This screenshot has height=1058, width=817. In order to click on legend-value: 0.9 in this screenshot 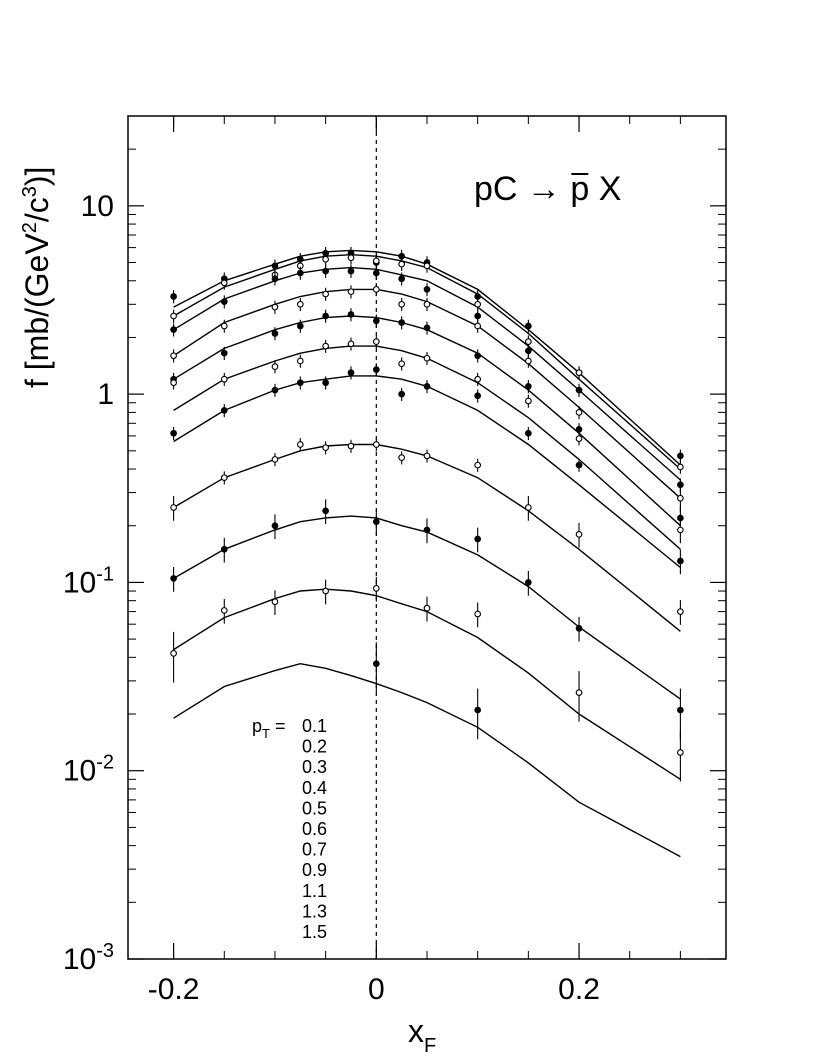, I will do `click(314, 870)`.